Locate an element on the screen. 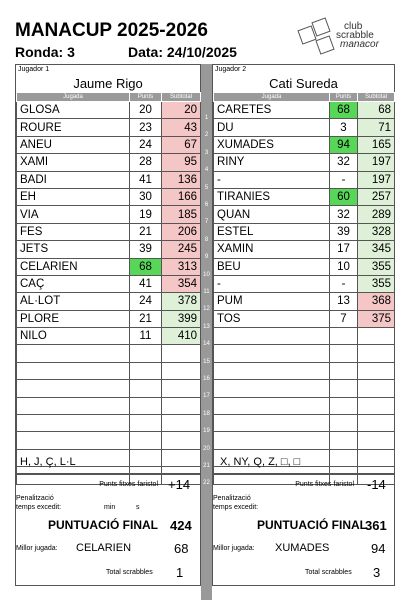 Image resolution: width=411 pixels, height=600 pixels. score-row: QUAN 32 289 is located at coordinates (304, 214).